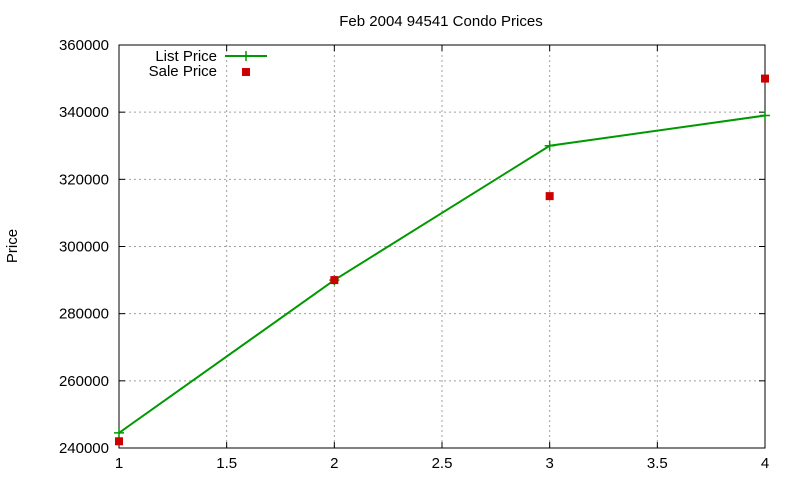 The image size is (800, 480). What do you see at coordinates (765, 463) in the screenshot?
I see `x-tick-label: 4` at bounding box center [765, 463].